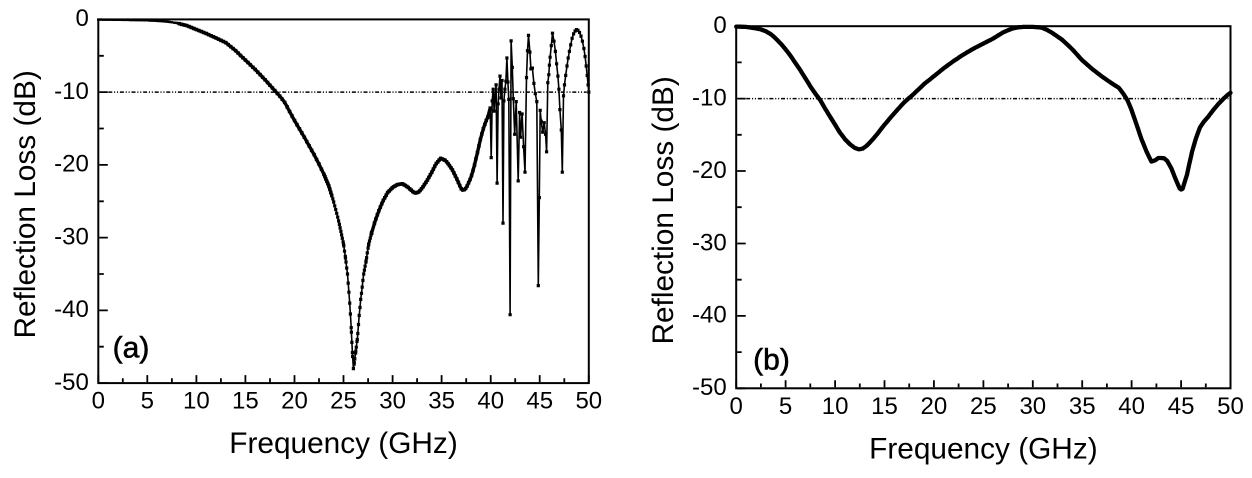  Describe the element at coordinates (131, 348) in the screenshot. I see `svg-text: (a)` at that location.